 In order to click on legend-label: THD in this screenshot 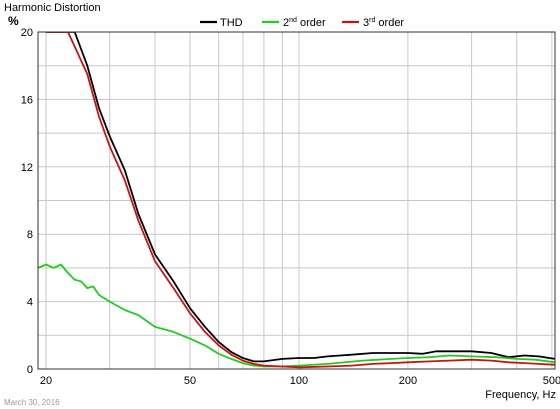, I will do `click(231, 23)`.